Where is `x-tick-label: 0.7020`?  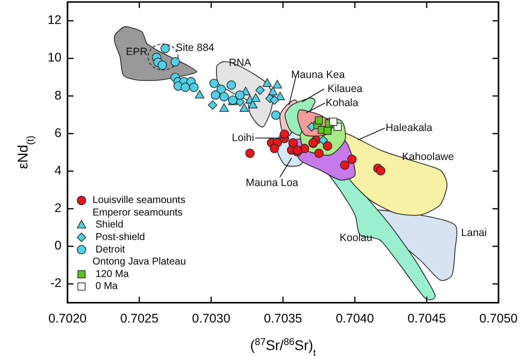
x-tick-label: 0.7020 is located at coordinates (67, 319).